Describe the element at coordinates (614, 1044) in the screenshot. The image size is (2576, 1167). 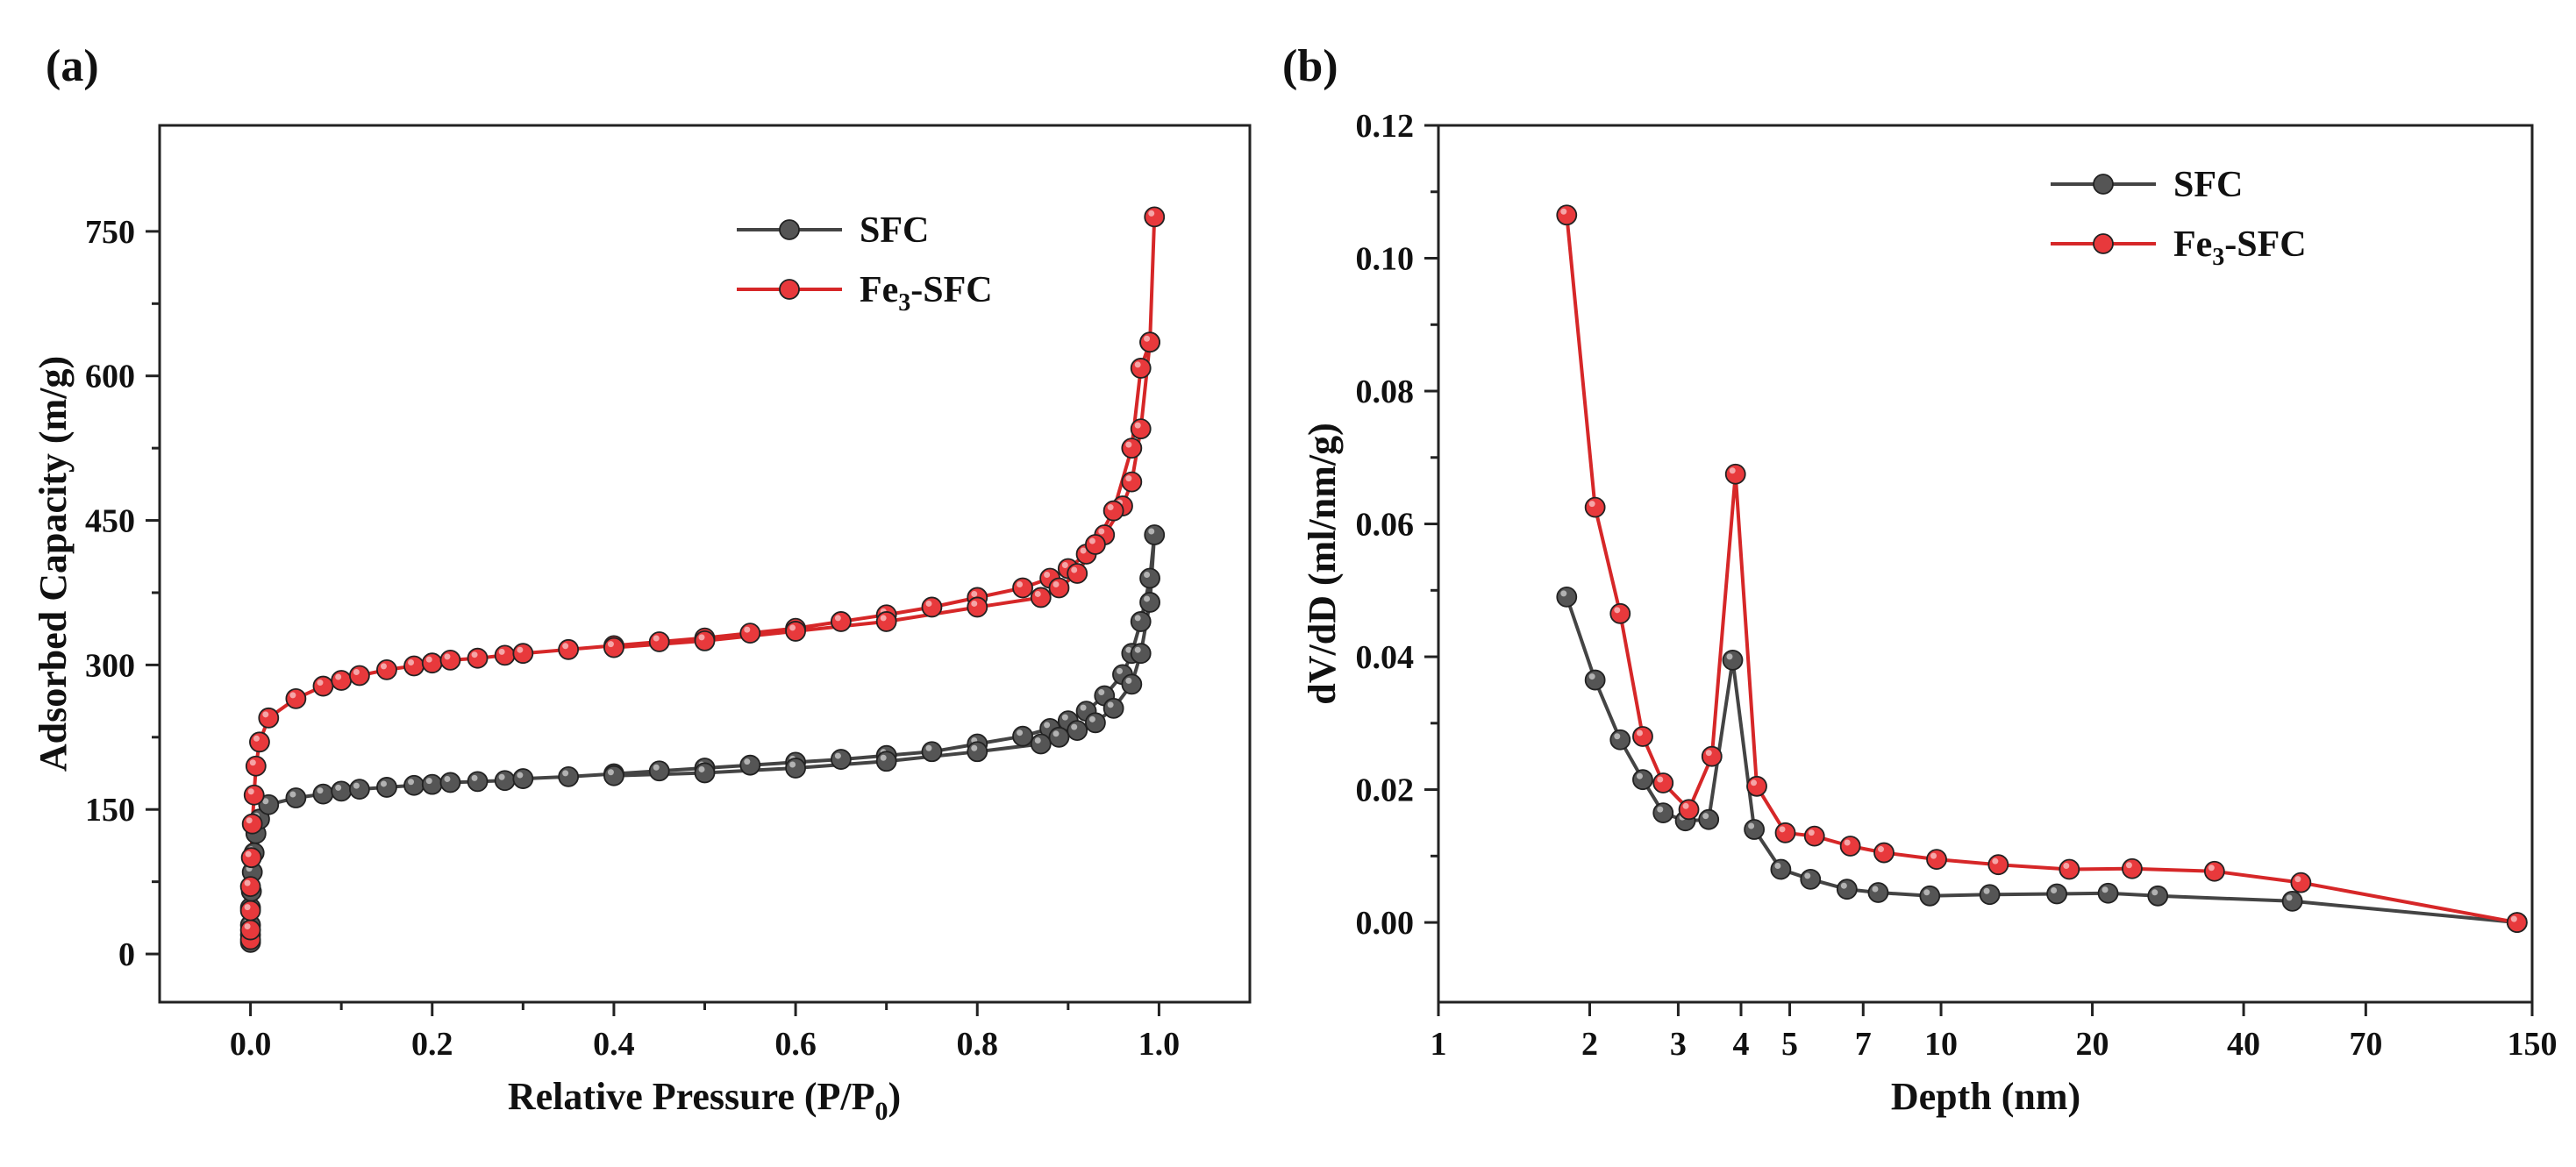
I see `x-tick-label: 0.4` at that location.